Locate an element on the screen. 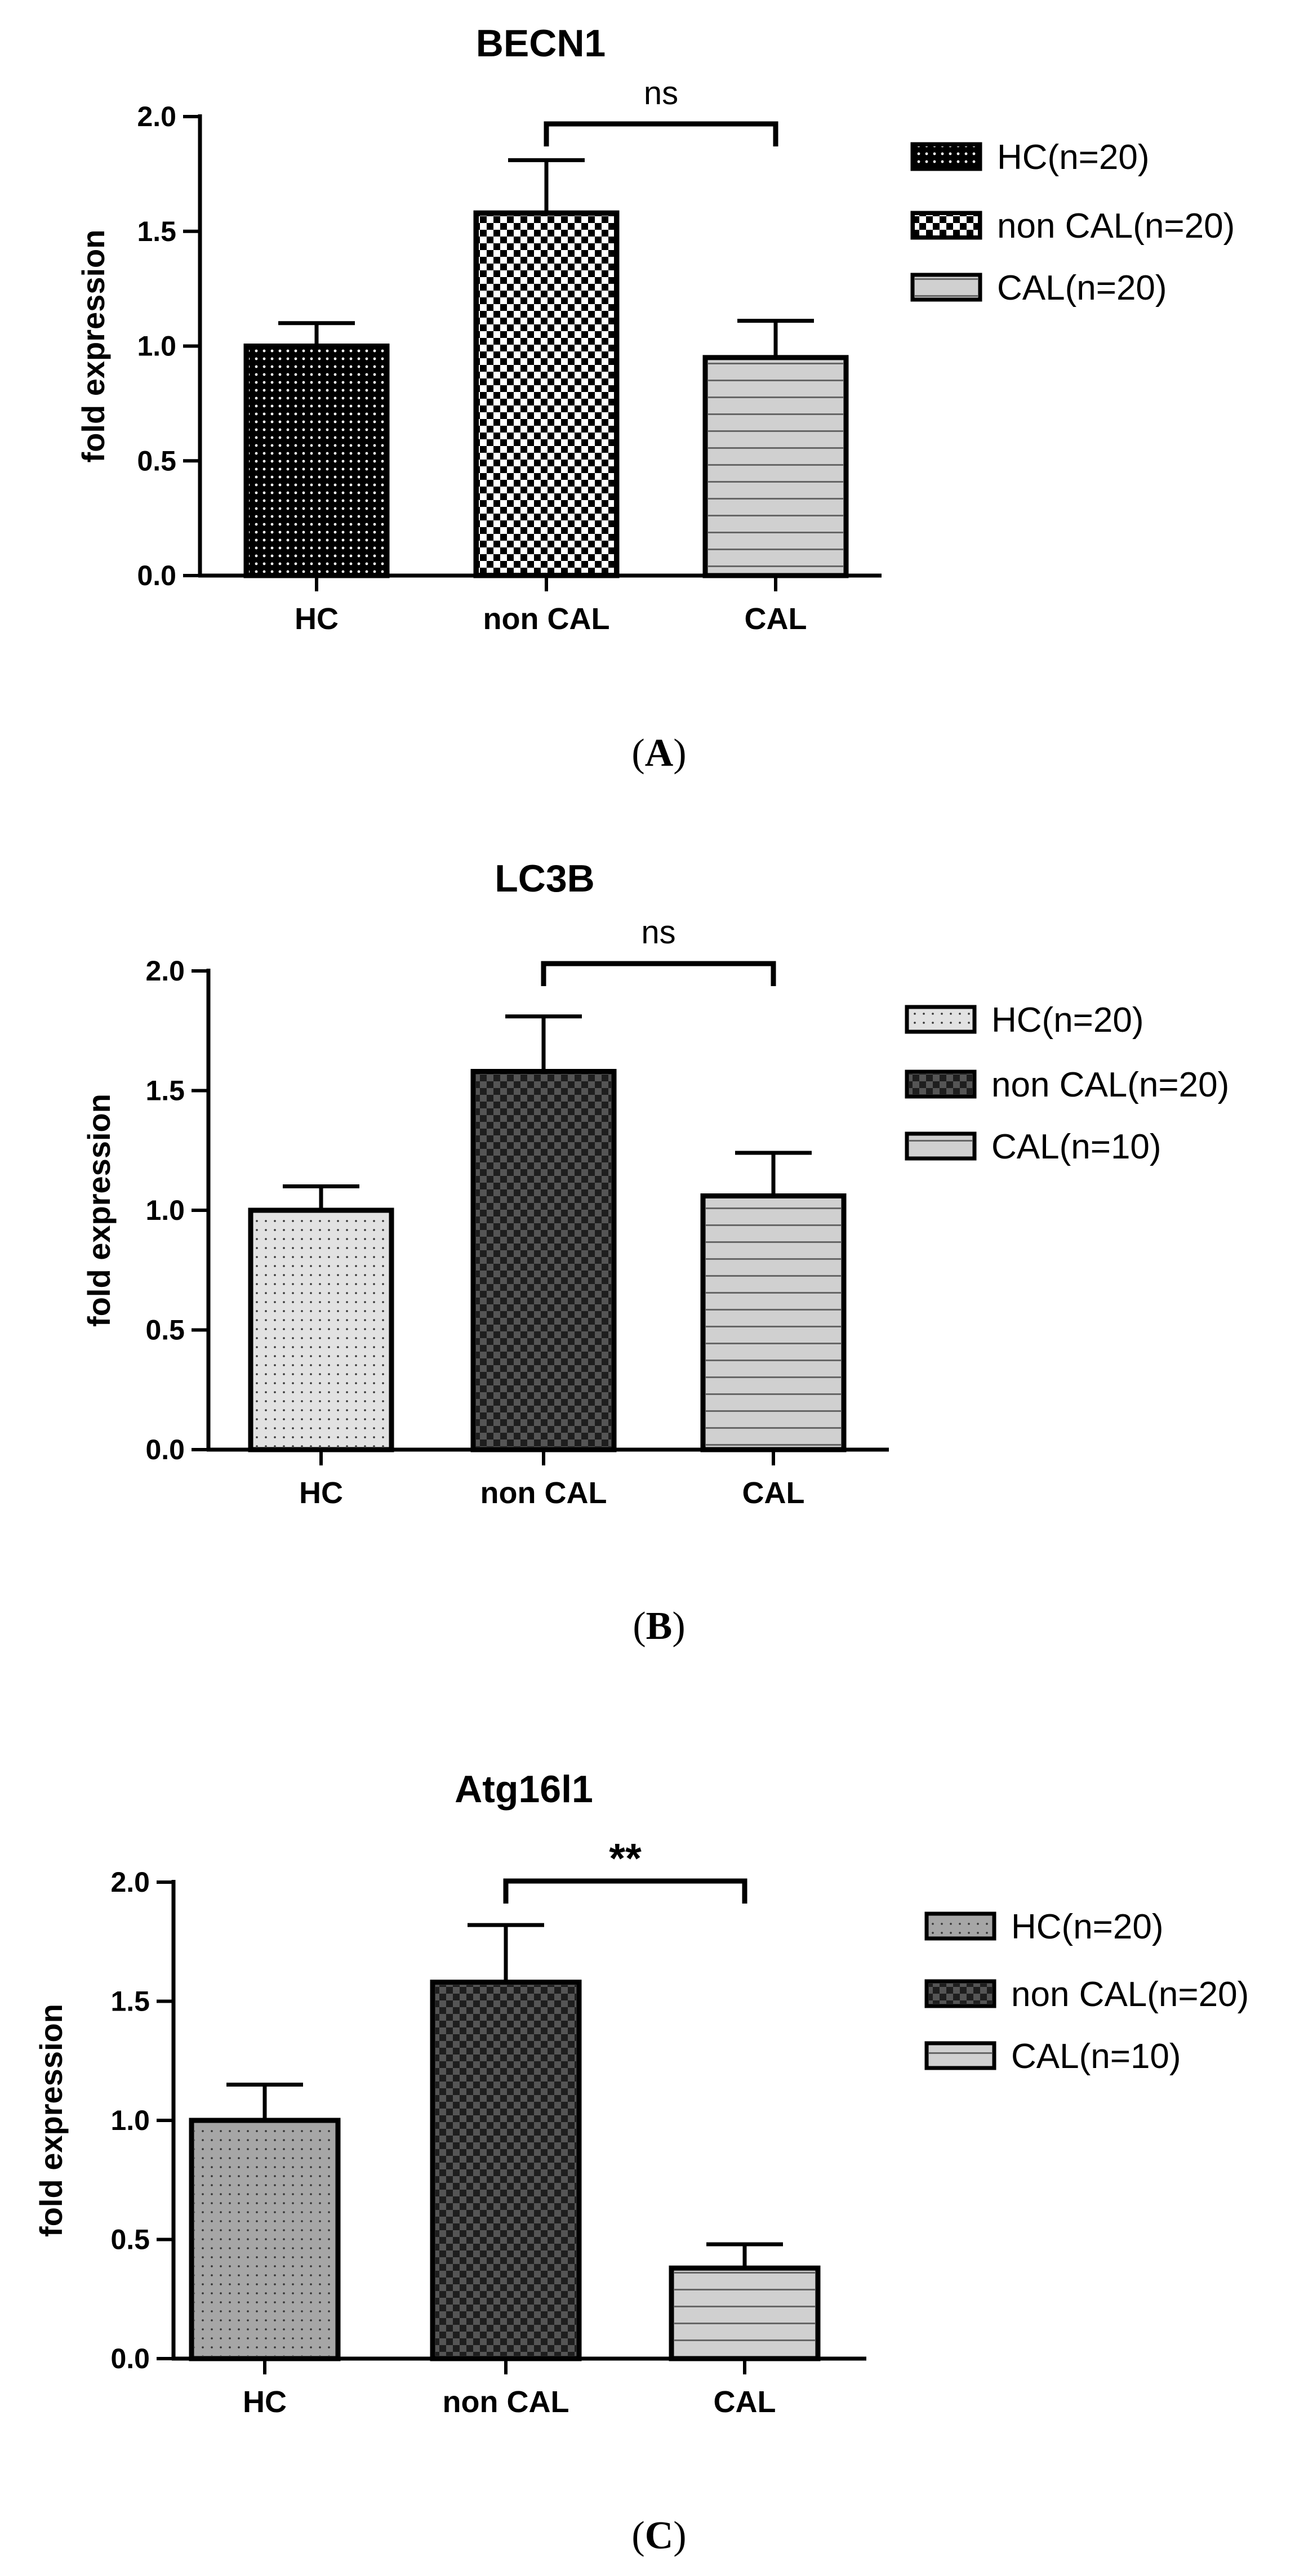  significance-label: ** is located at coordinates (625, 1858).